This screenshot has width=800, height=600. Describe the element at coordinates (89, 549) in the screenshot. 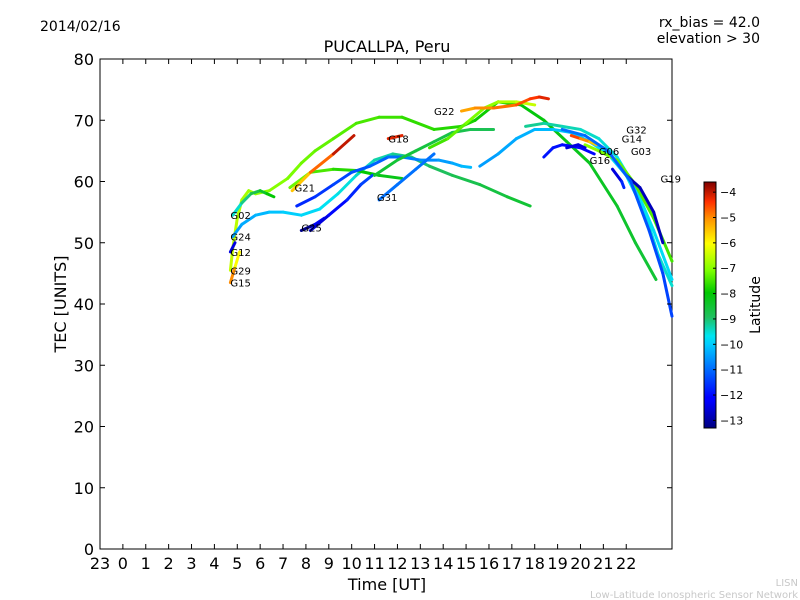

I see `y-tick-label: 0` at that location.